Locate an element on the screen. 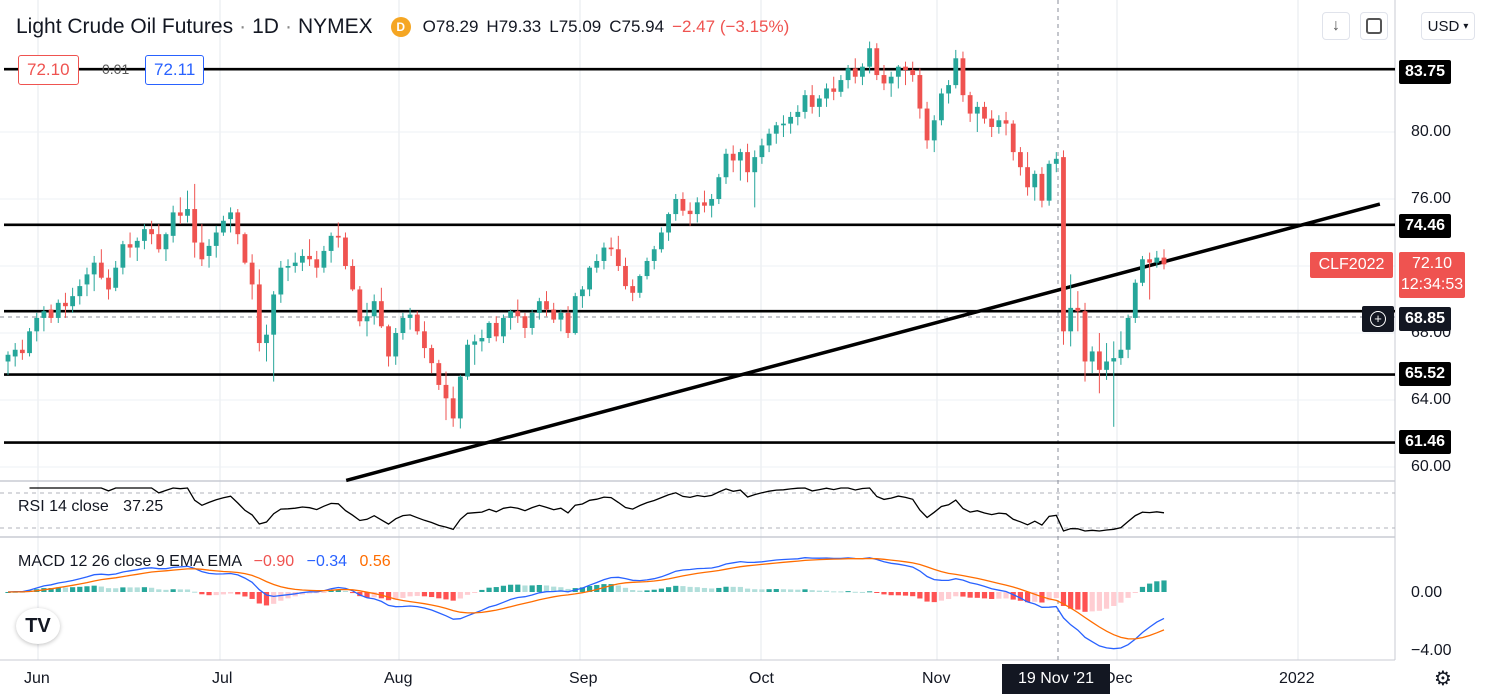 The height and width of the screenshot is (698, 1492). interval-label: 1D is located at coordinates (265, 26).